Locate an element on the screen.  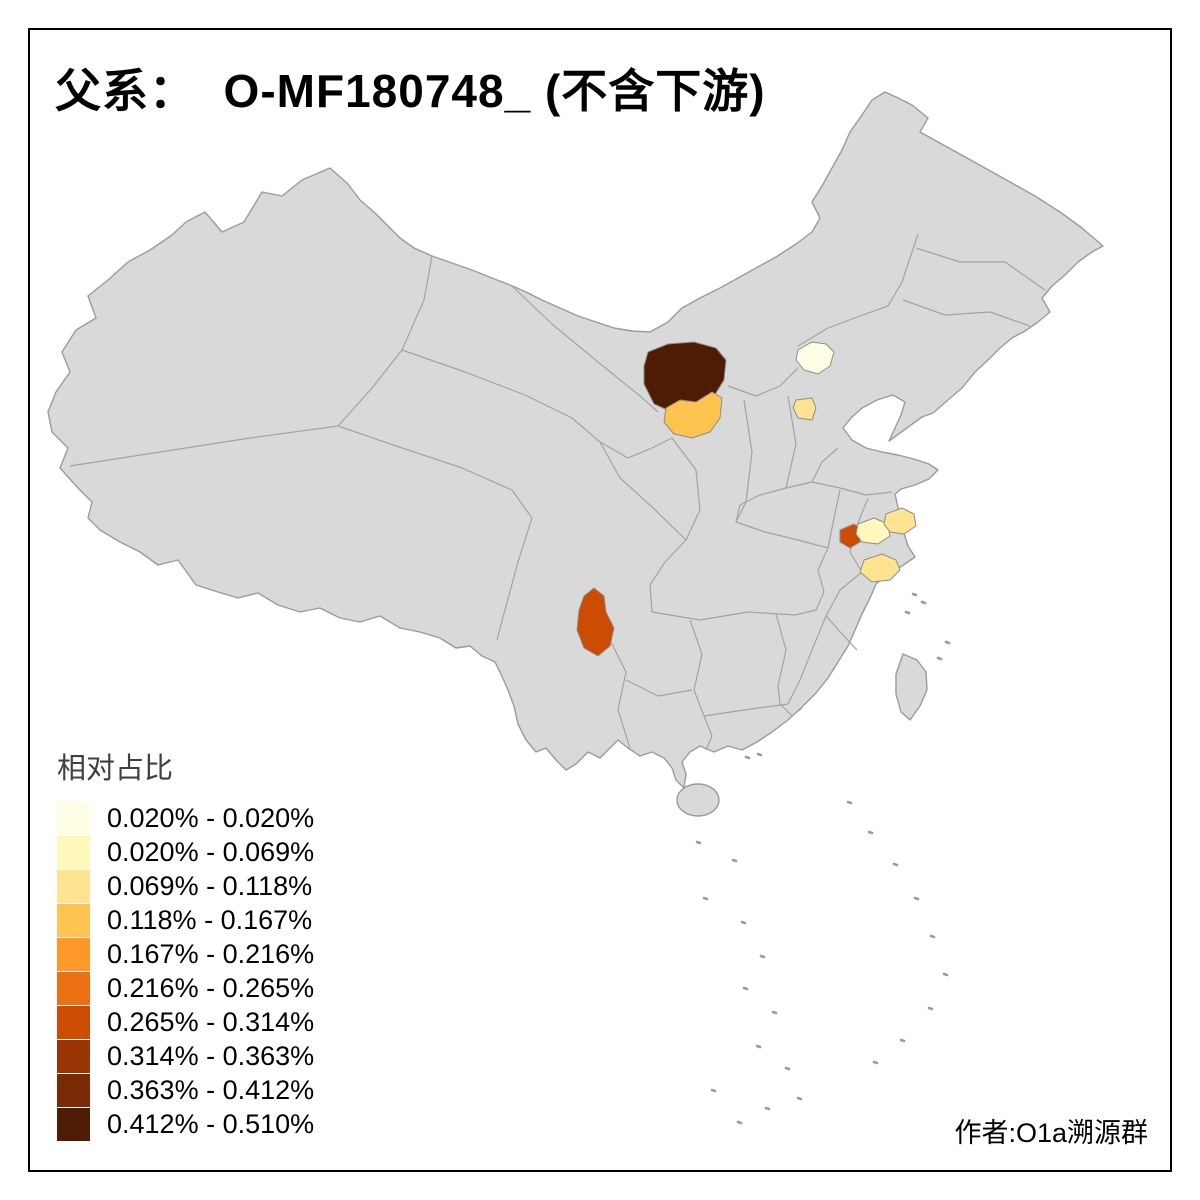
legend-label: 0.167% - 0.216% is located at coordinates (211, 953).